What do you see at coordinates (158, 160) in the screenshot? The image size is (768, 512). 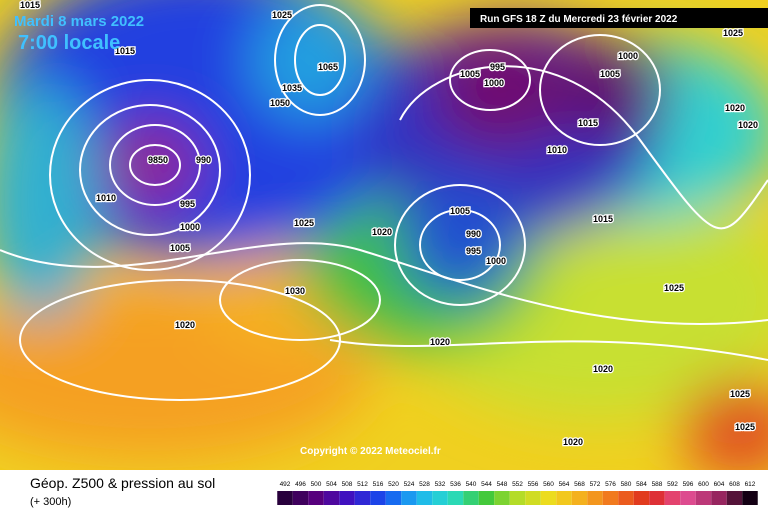 I see `isobar-label: 9850` at bounding box center [158, 160].